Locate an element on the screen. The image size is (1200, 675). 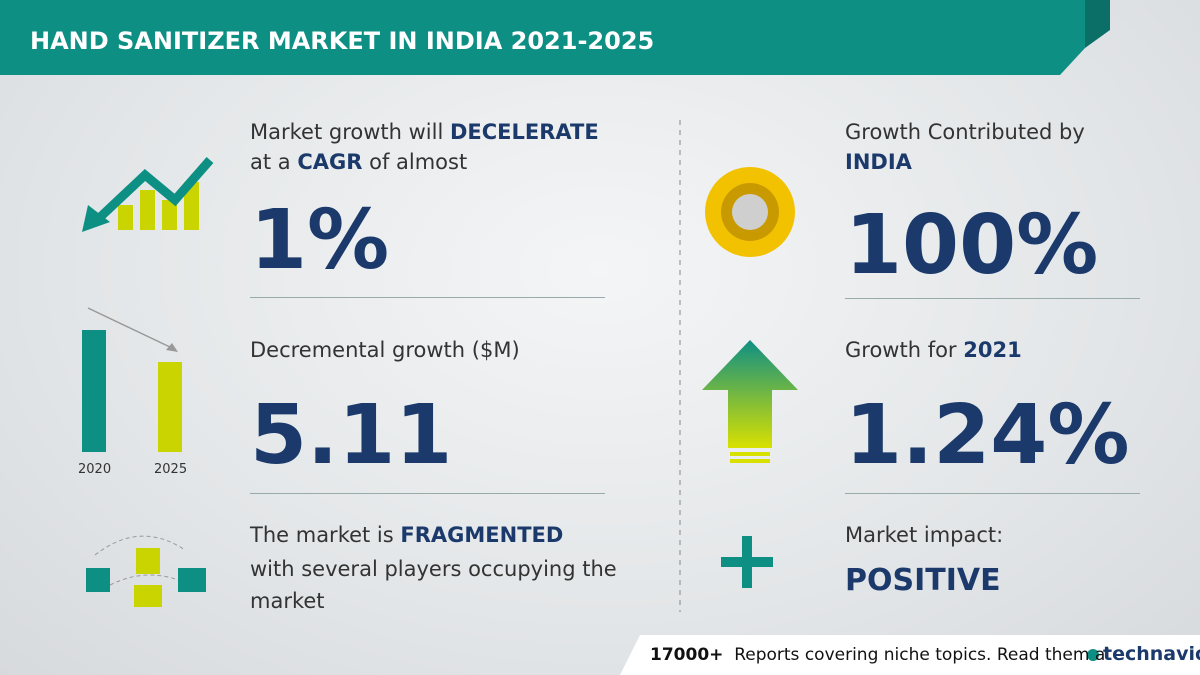
text: The market is is located at coordinates (322, 535).